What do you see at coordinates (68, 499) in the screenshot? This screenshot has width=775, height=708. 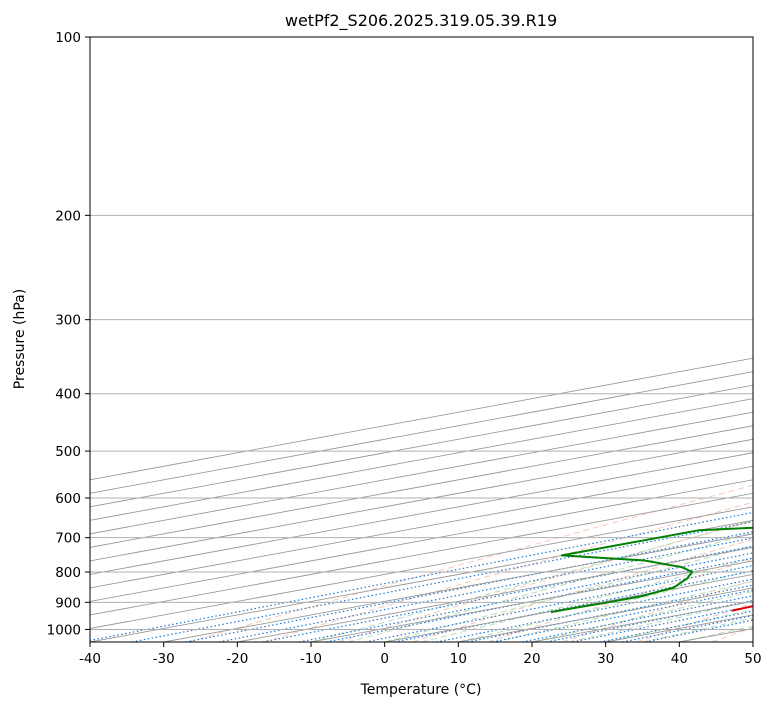 I see `y-tick-label: 600` at bounding box center [68, 499].